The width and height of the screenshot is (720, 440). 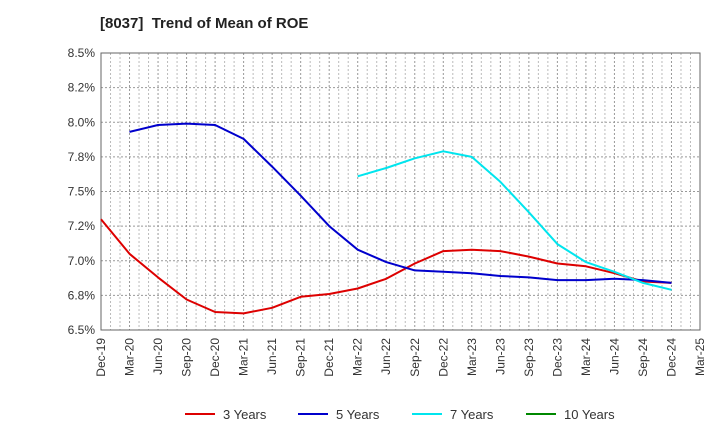 What do you see at coordinates (358, 357) in the screenshot?
I see `x-tick-label: Mar-22` at bounding box center [358, 357].